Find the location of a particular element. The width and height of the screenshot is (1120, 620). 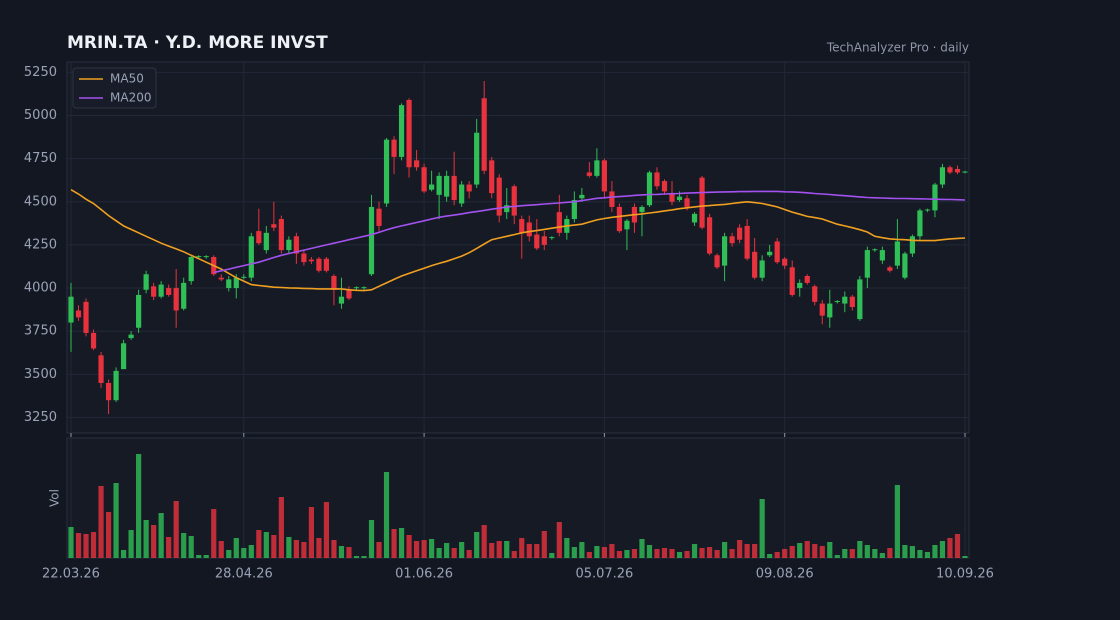

ma-line is located at coordinates (589, 232).